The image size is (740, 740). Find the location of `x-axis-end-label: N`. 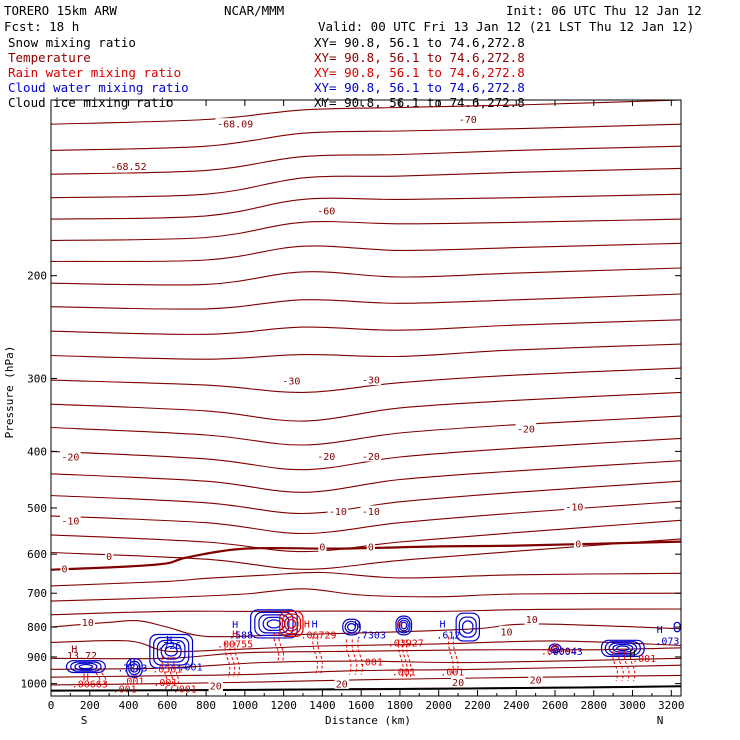

x-axis-end-label: N is located at coordinates (660, 720).